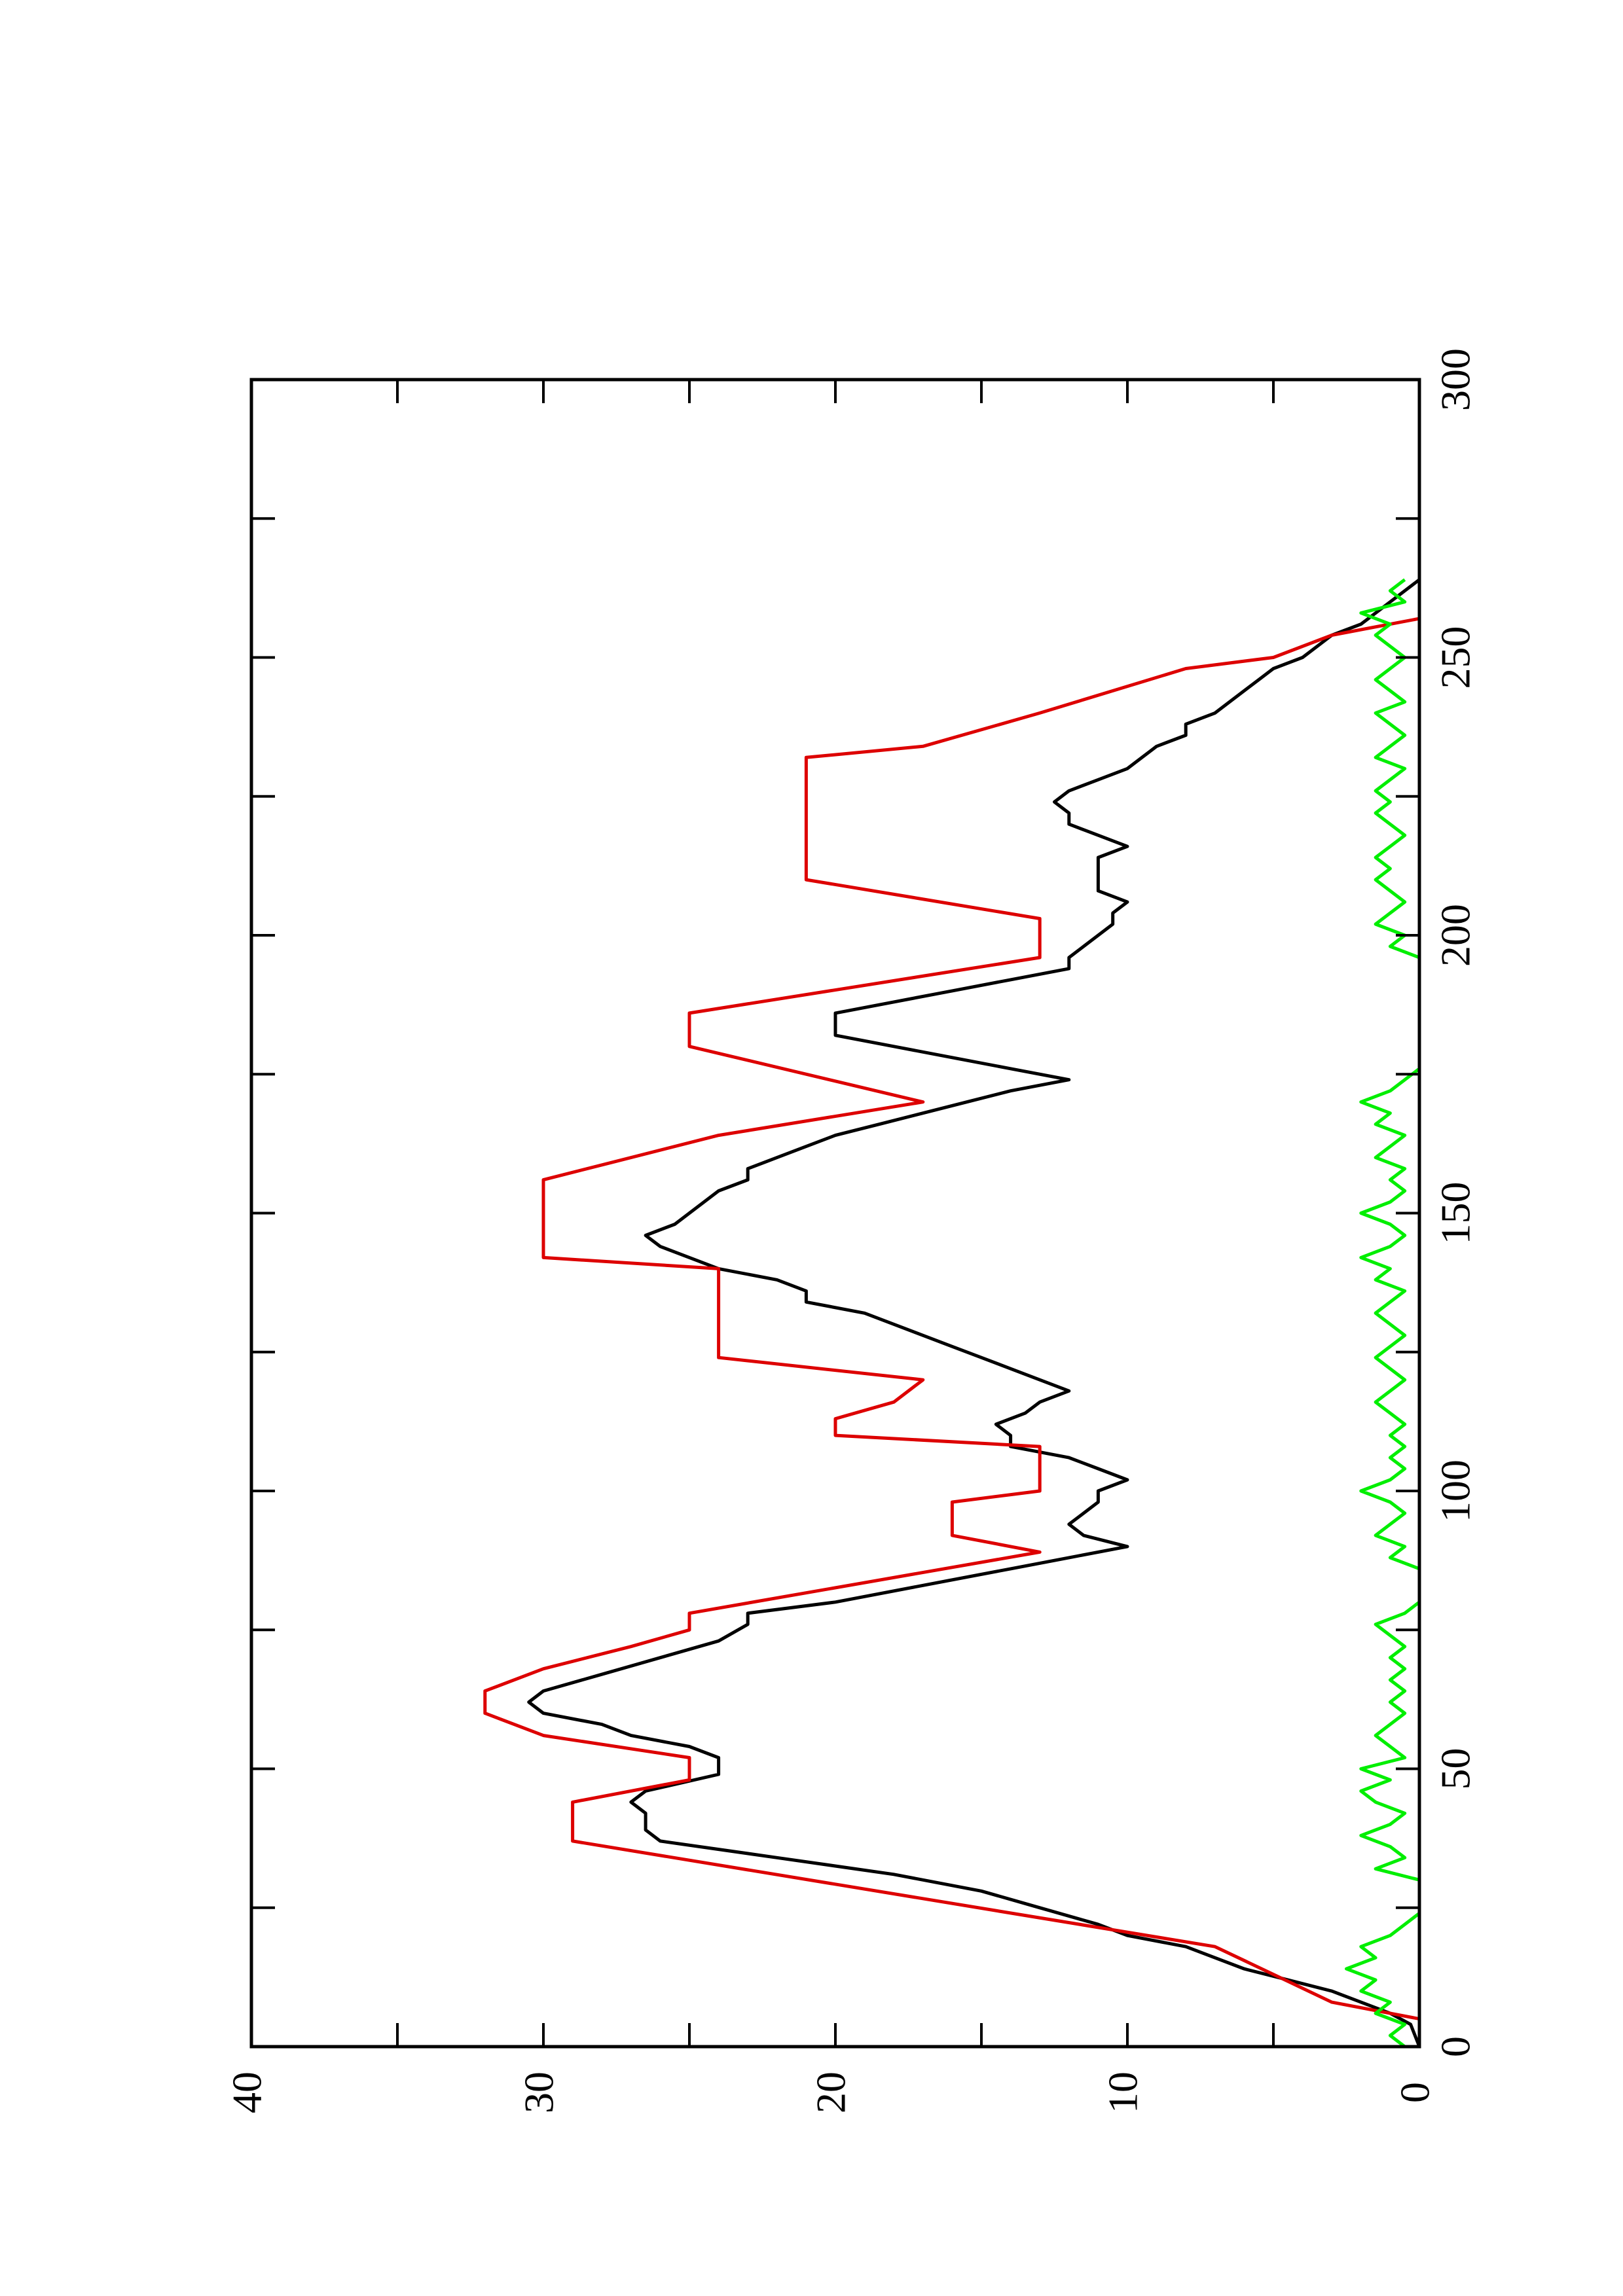  Describe the element at coordinates (247, 2092) in the screenshot. I see `y-tick-label: 40` at that location.